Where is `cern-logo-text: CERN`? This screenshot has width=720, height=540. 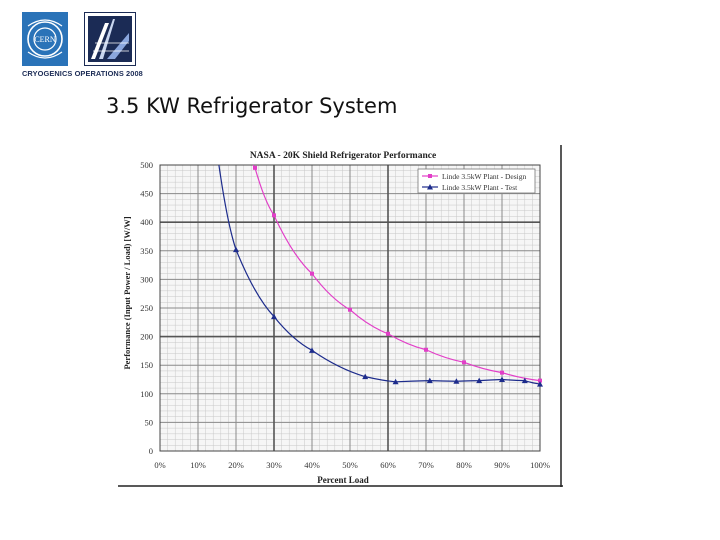 cern-logo-text: CERN is located at coordinates (45, 39).